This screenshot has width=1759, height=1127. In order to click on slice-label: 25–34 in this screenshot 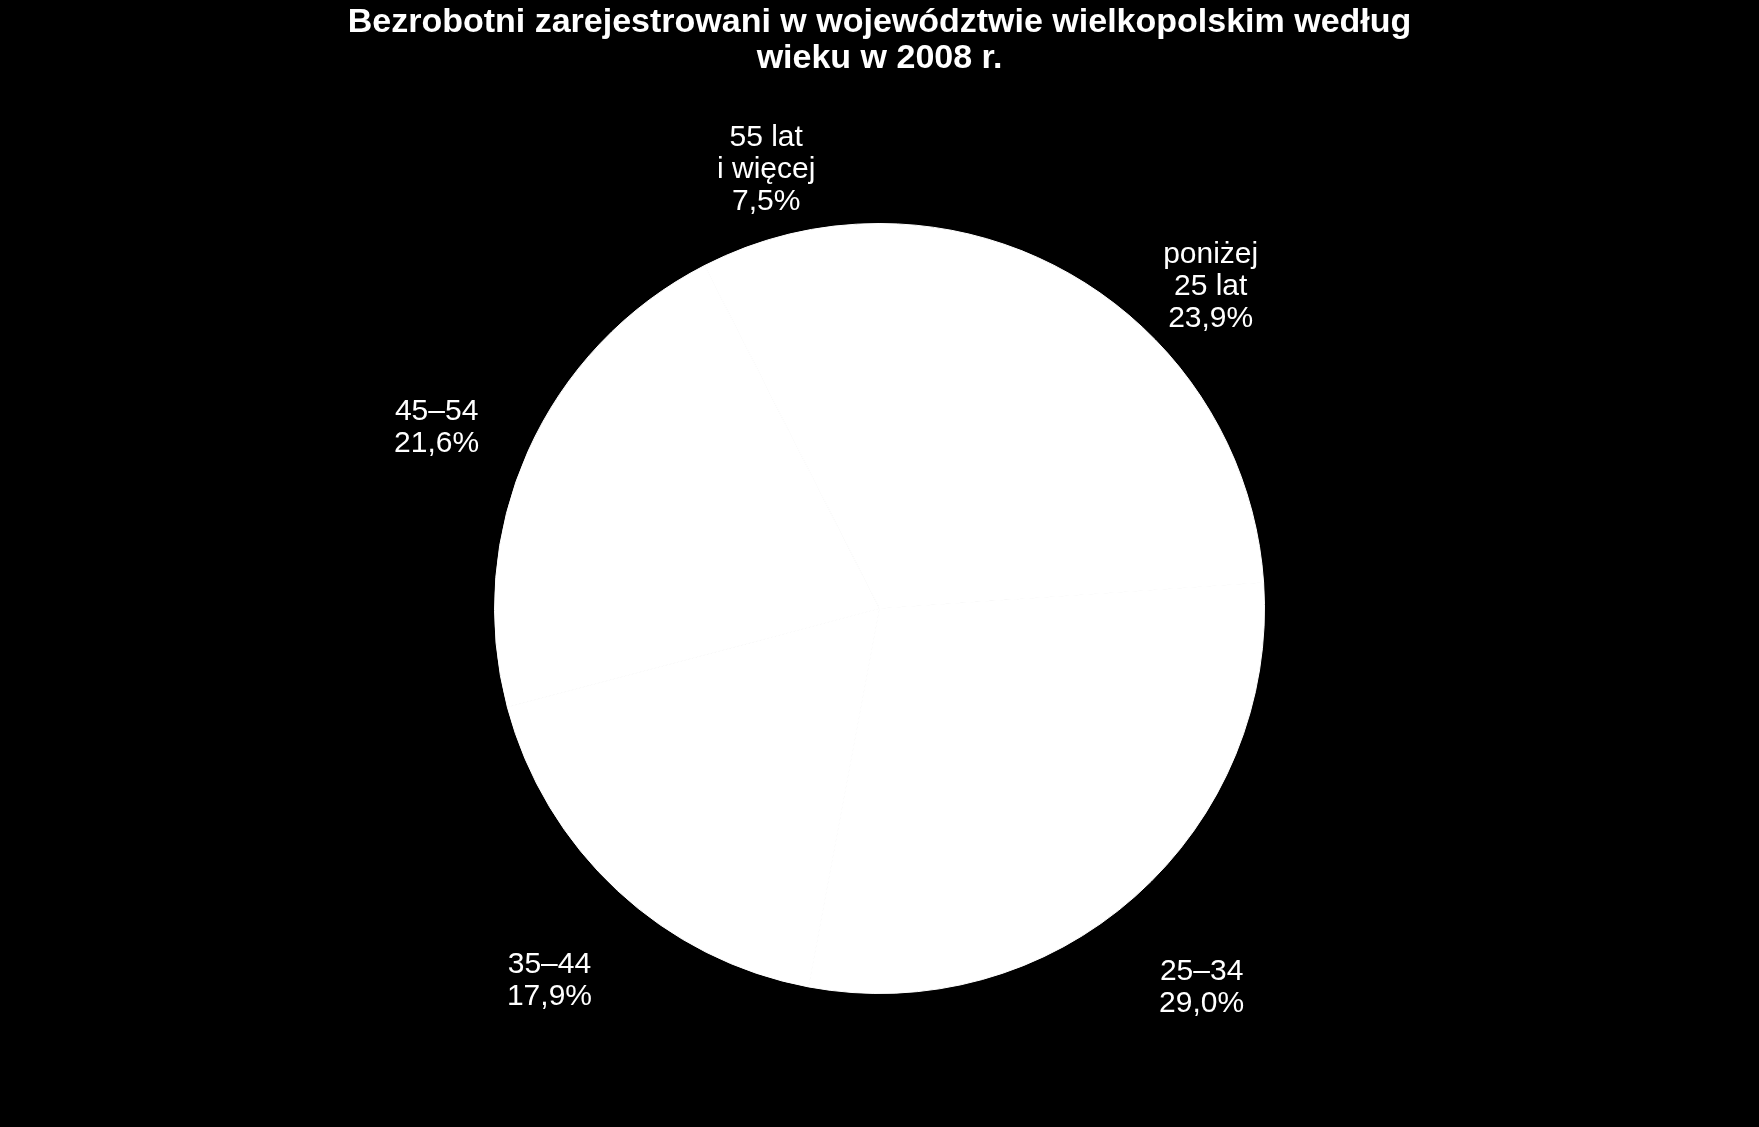, I will do `click(1201, 970)`.